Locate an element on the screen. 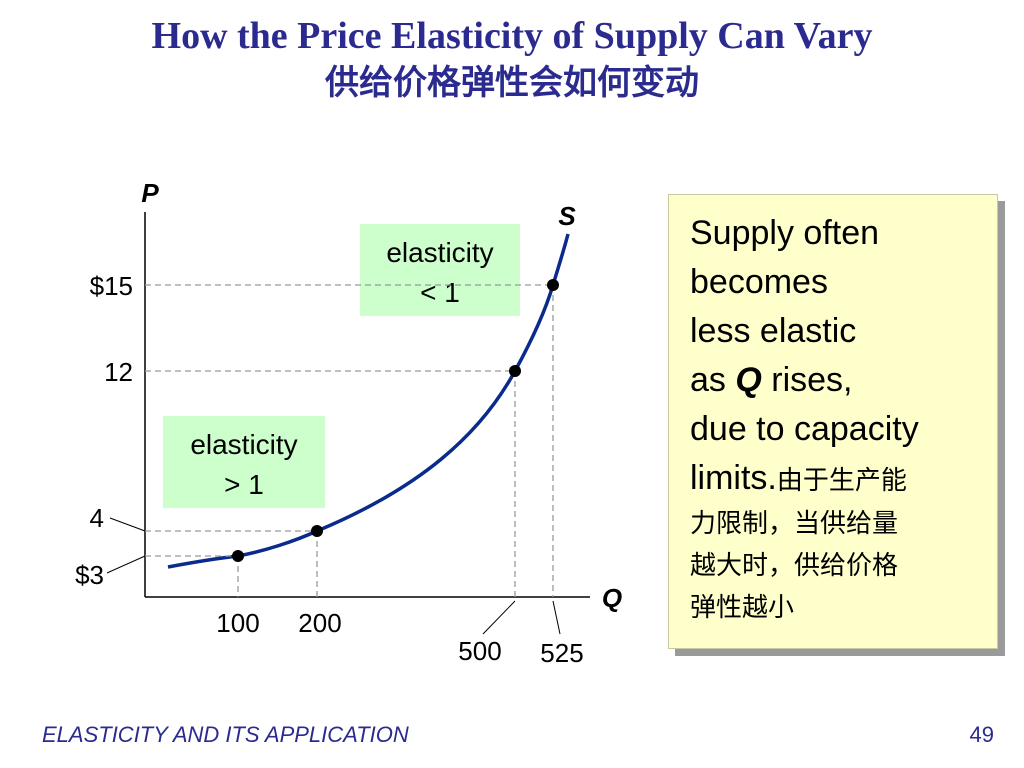  note-line-6: limits.由于生产能 is located at coordinates (837, 478).